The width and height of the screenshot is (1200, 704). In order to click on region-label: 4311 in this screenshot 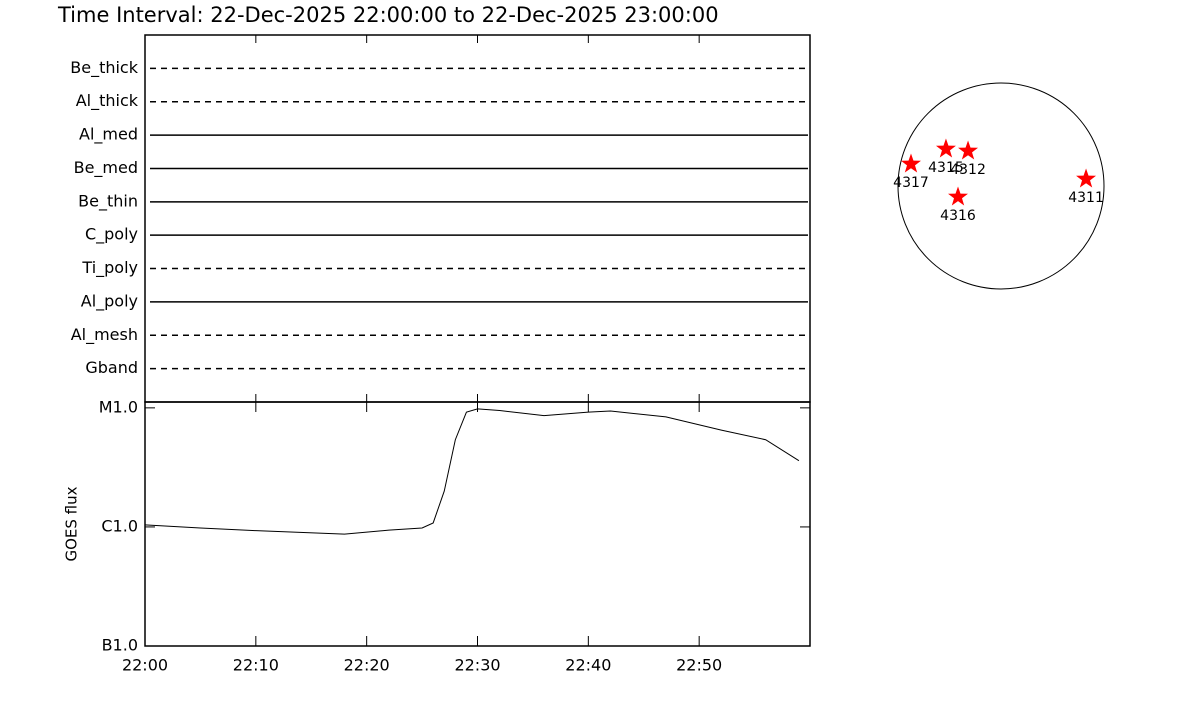, I will do `click(1086, 198)`.